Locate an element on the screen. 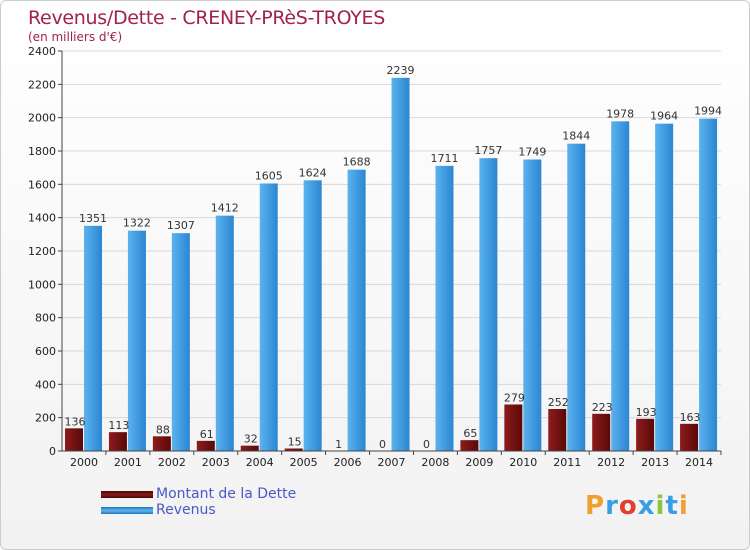 This screenshot has width=750, height=550. data-label-dette: 279 is located at coordinates (514, 398).